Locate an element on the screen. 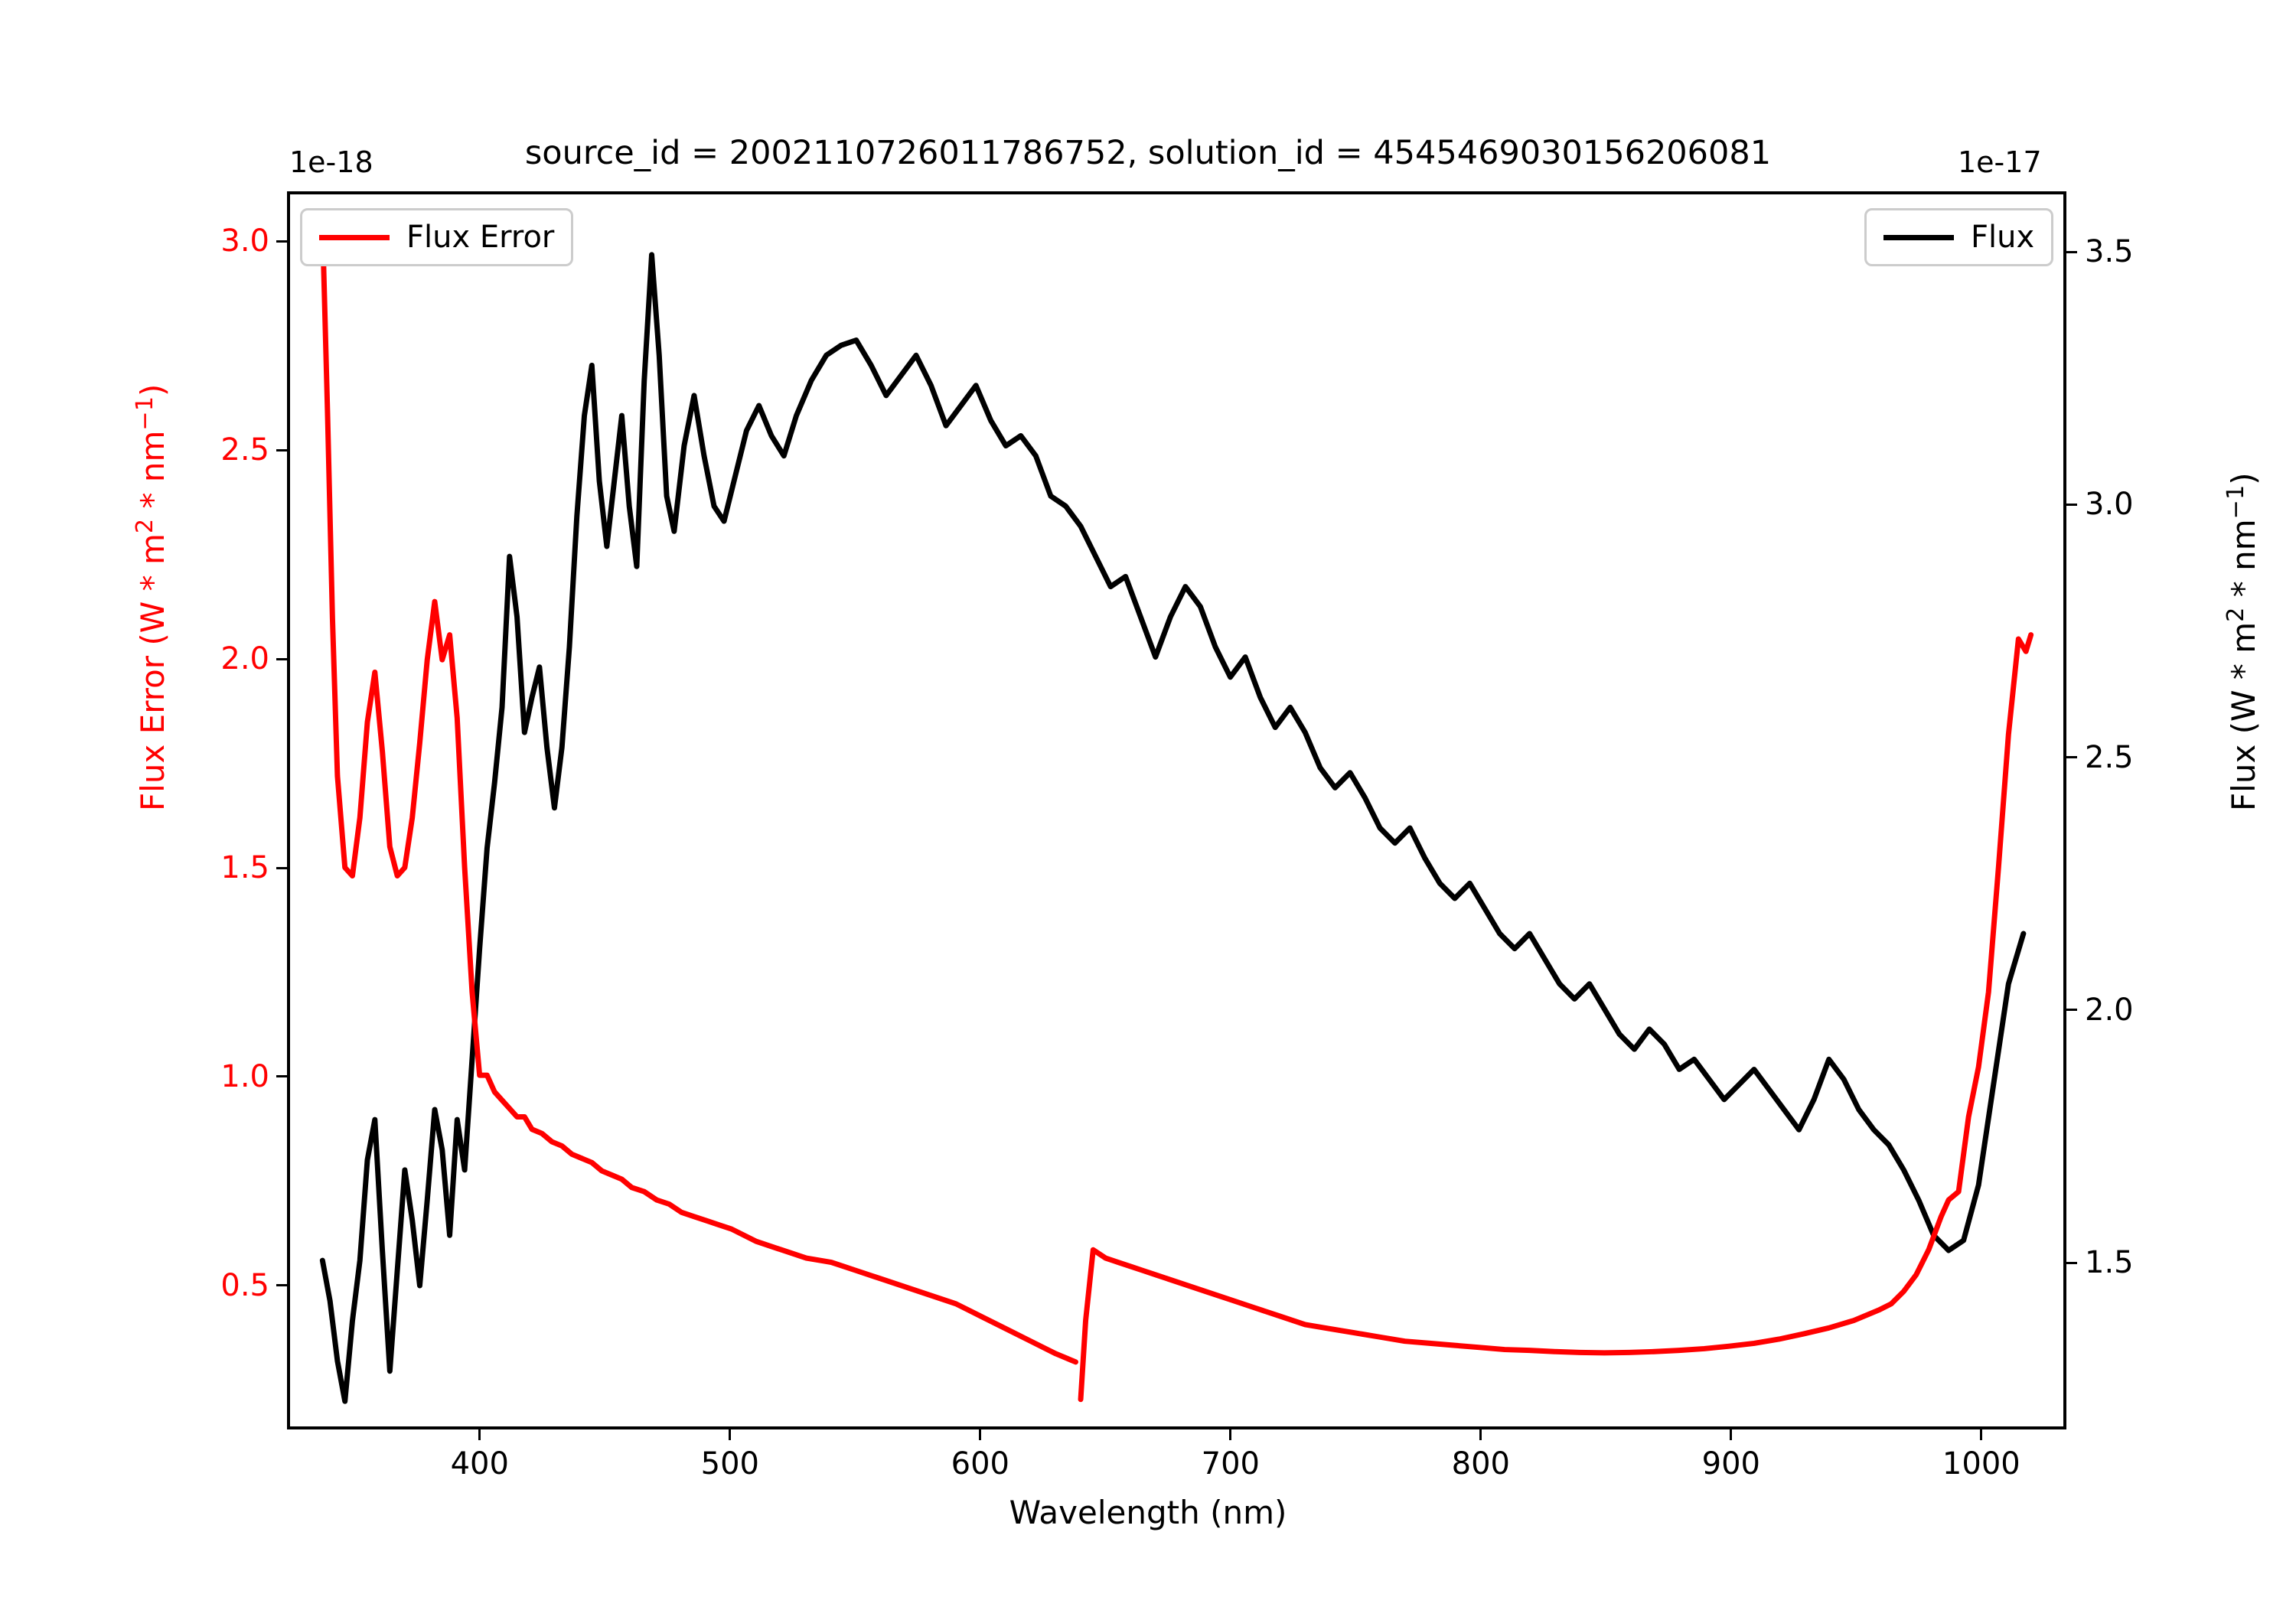 This screenshot has height=1607, width=2296. right-y-axis-label-sup2: −1 is located at coordinates (2236, 502).